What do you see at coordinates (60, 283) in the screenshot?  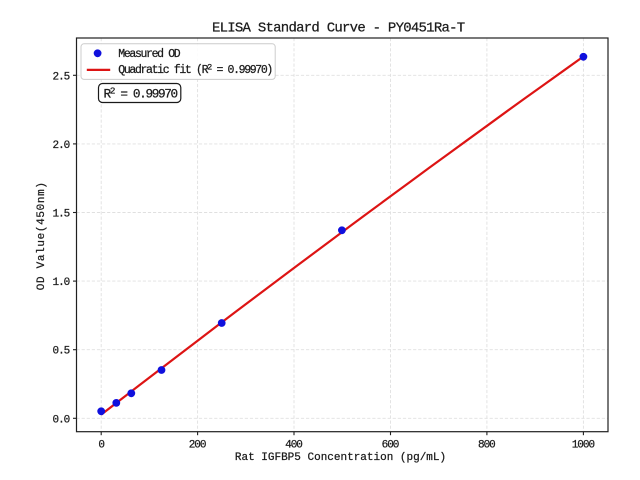 I see `svg-text: 1.0` at bounding box center [60, 283].